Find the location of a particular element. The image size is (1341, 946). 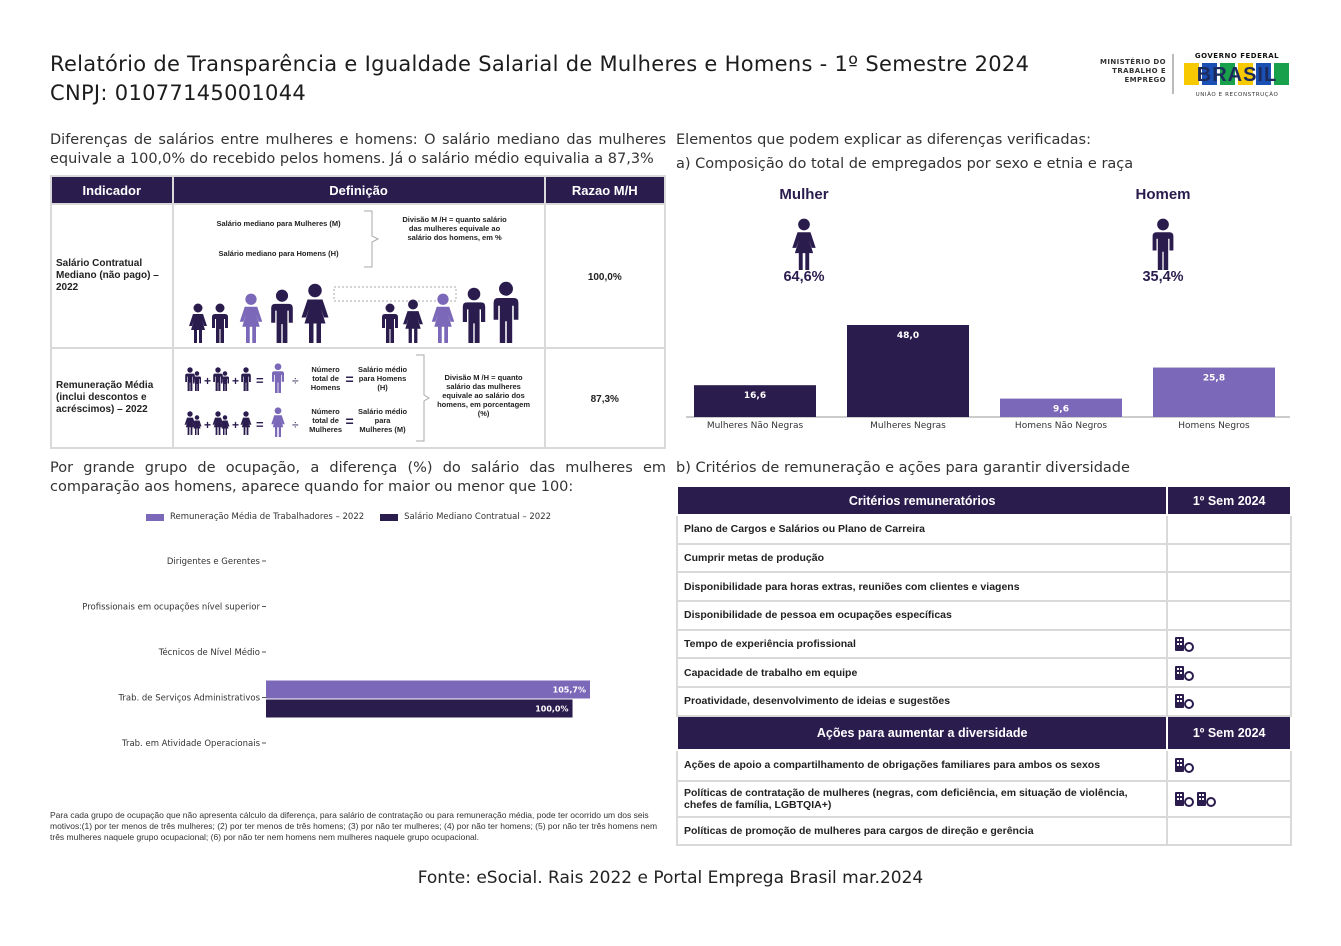

legend-label-salario: Salário Mediano Contratual – 2022 is located at coordinates (478, 517).